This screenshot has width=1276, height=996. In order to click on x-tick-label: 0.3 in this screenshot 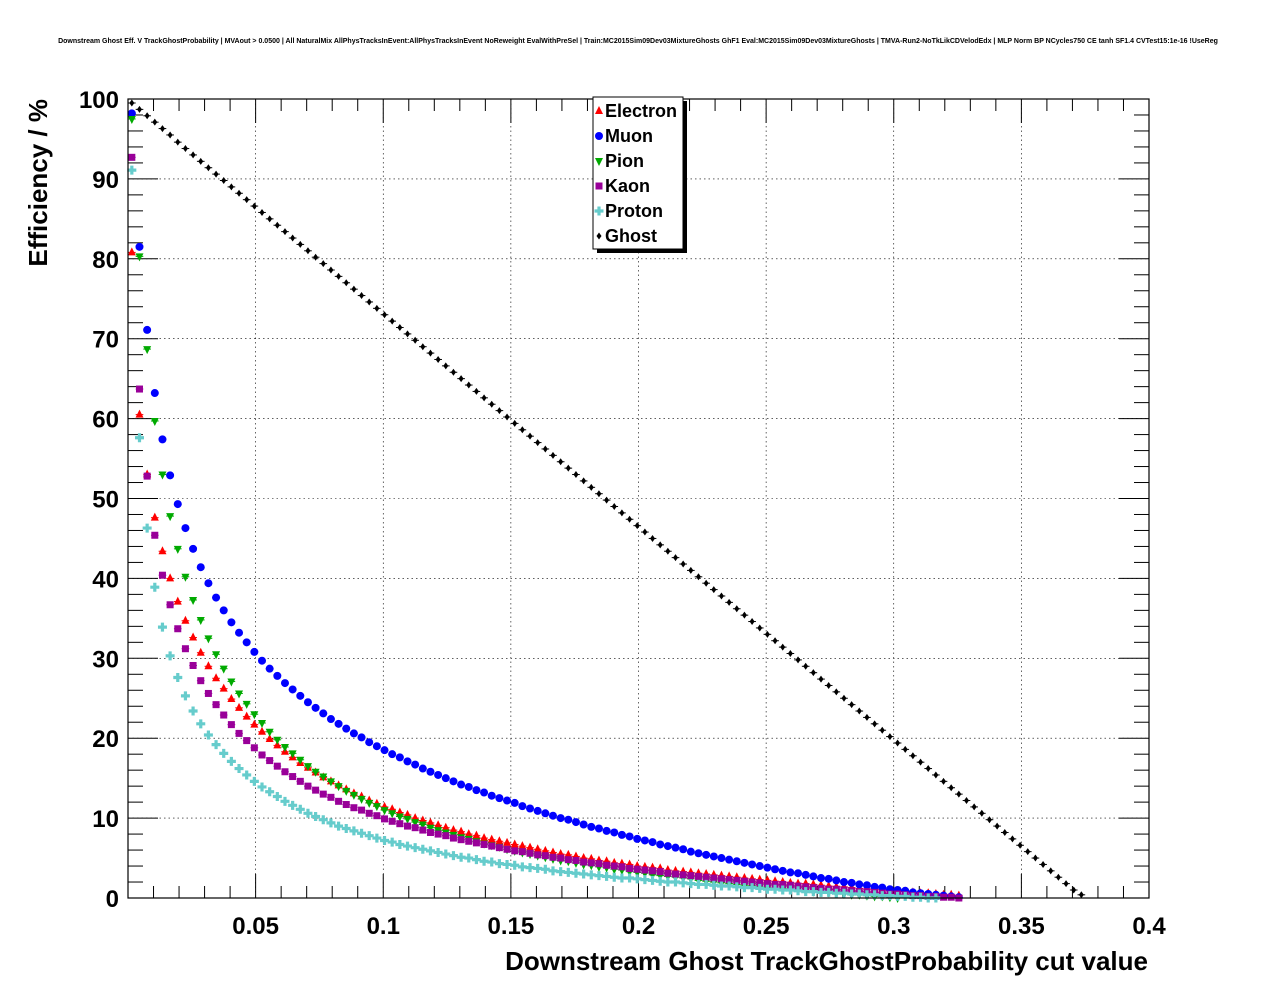, I will do `click(893, 926)`.